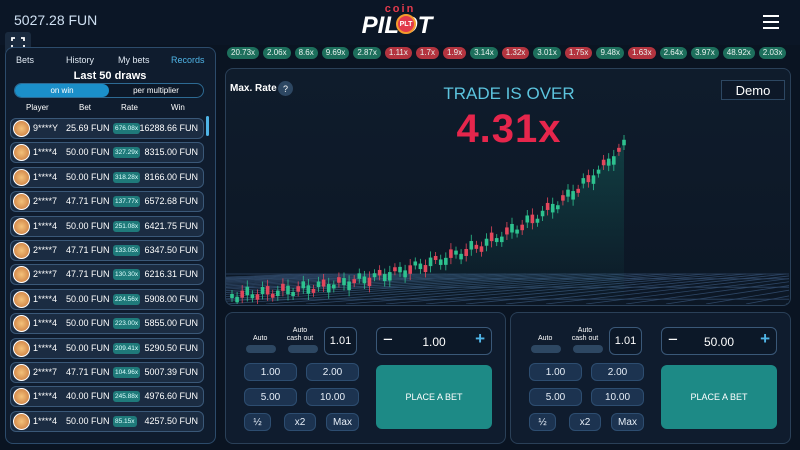  Describe the element at coordinates (45, 201) in the screenshot. I see `player: 2****7` at that location.